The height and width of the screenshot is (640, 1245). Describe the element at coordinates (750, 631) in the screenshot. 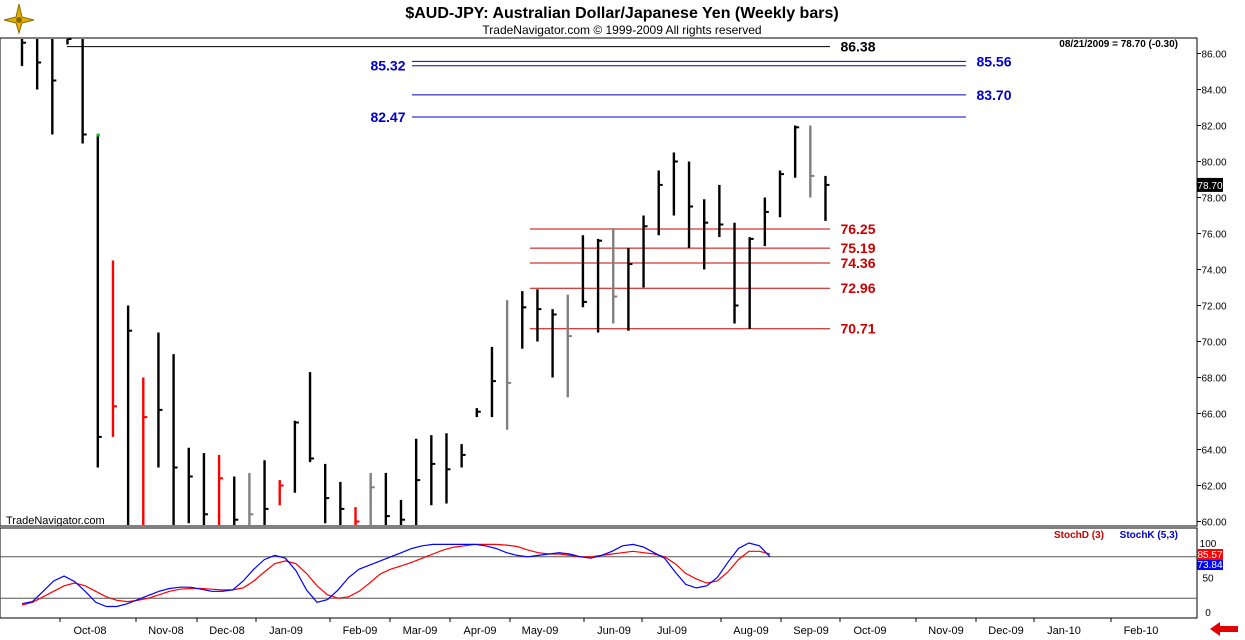

I see `x-tick-label: Aug-09` at that location.